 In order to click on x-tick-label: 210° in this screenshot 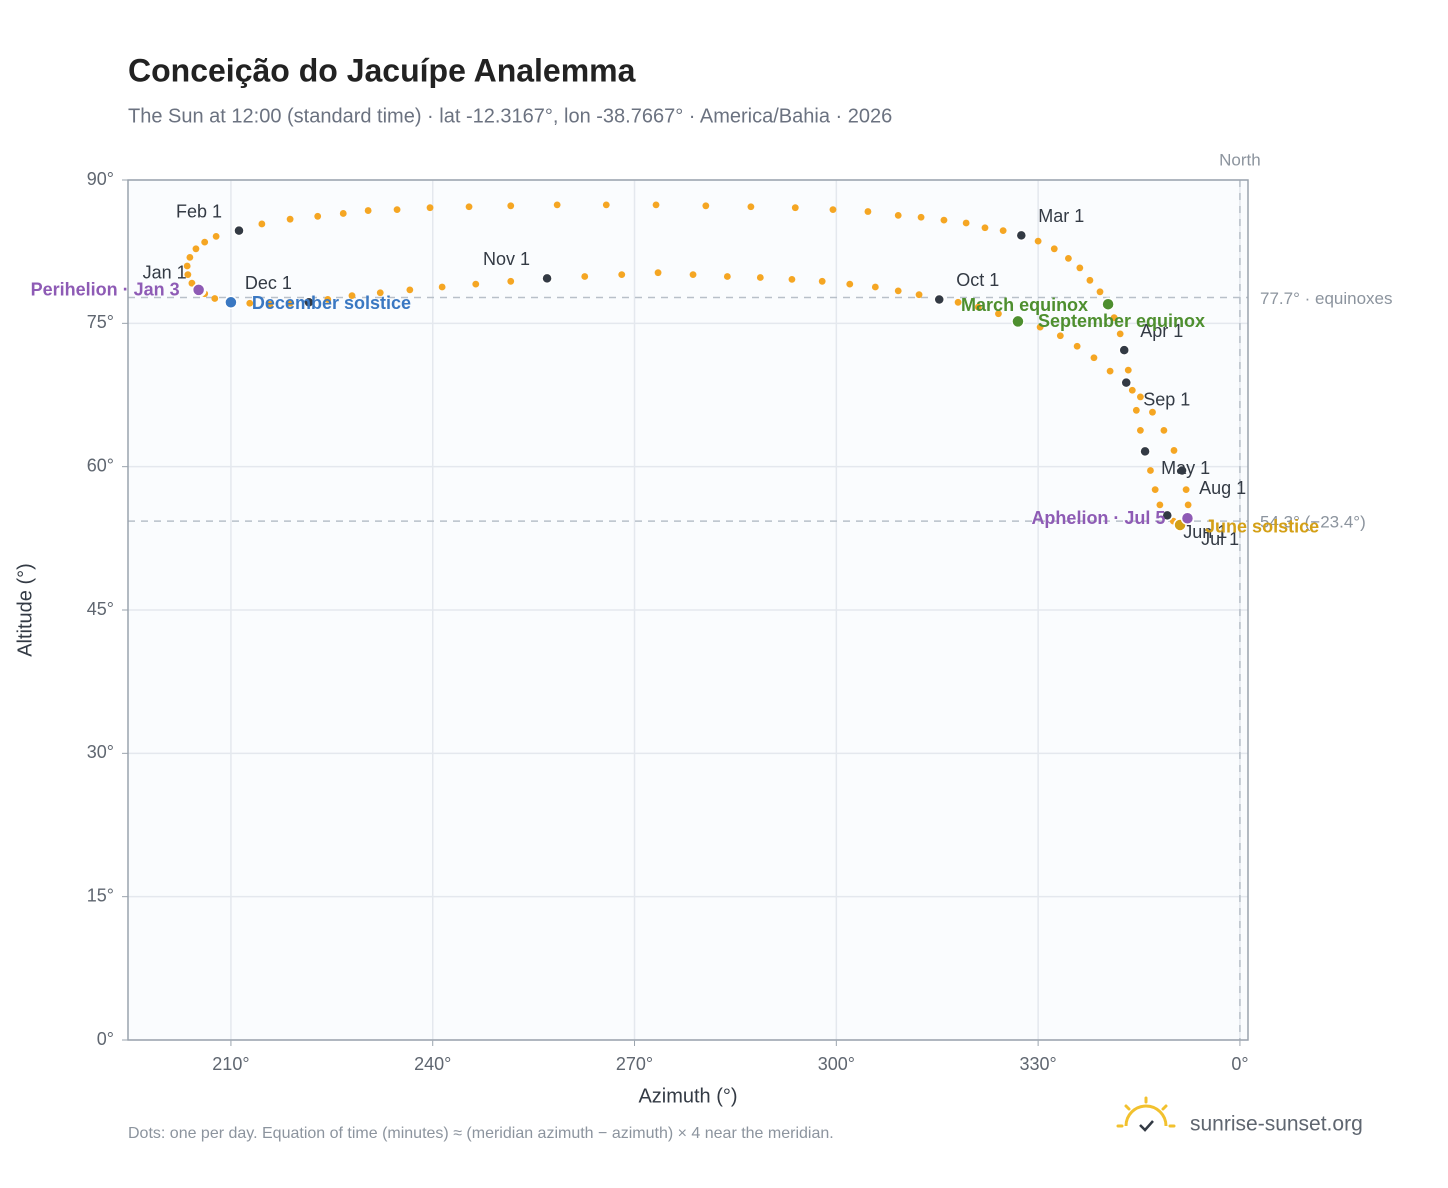, I will do `click(230, 1064)`.